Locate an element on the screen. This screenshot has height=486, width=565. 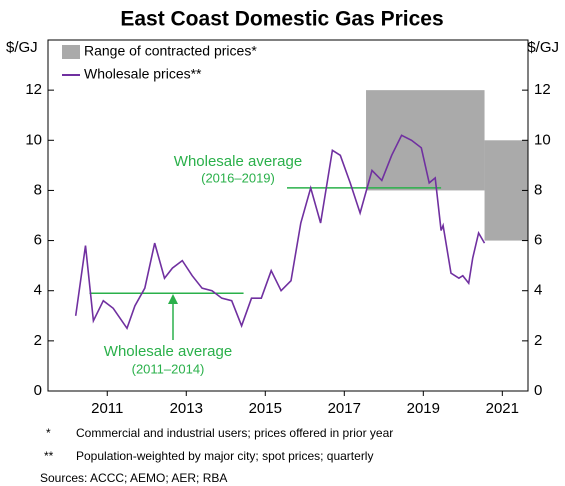
x-tick-label: 2021 is located at coordinates (502, 408).